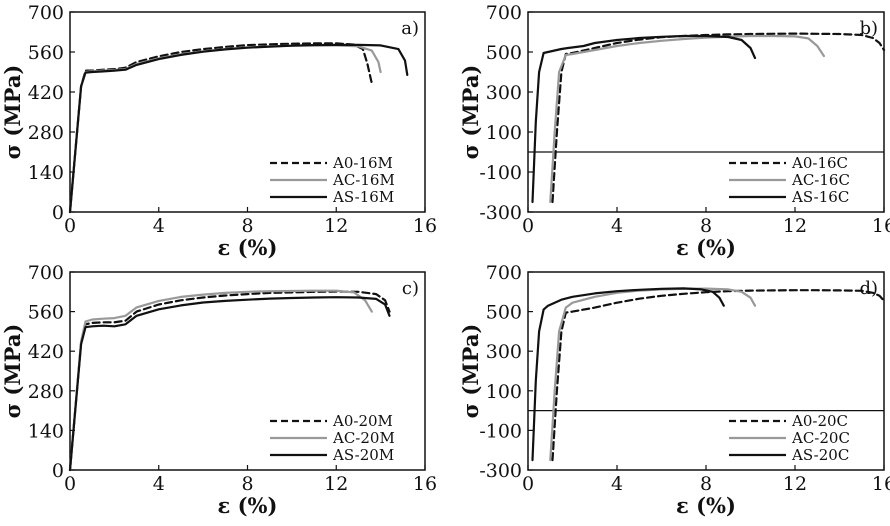 The image size is (890, 526). What do you see at coordinates (504, 93) in the screenshot?
I see `panel-b-ytick-label: 300` at bounding box center [504, 93].